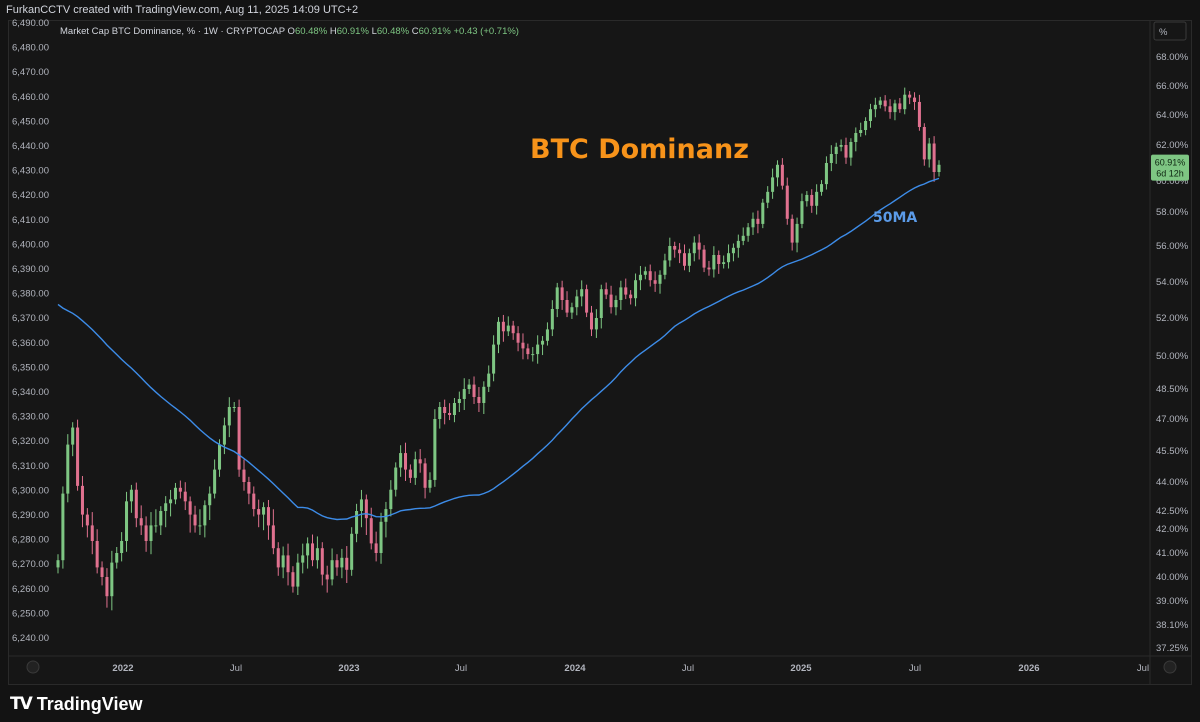 Image resolution: width=1200 pixels, height=722 pixels. Describe the element at coordinates (76, 704) in the screenshot. I see `tradingview-logo: TV TradingView` at that location.